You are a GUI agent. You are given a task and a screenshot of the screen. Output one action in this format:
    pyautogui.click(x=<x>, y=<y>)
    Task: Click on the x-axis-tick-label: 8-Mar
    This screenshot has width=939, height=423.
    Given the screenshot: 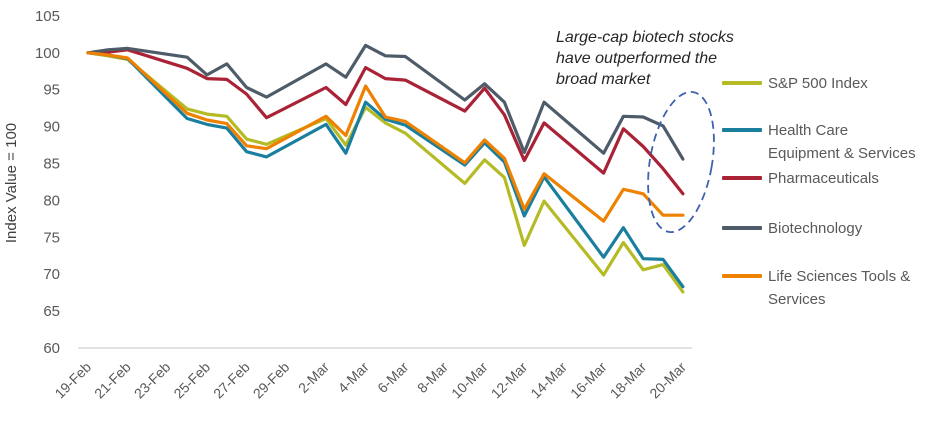 What is the action you would take?
    pyautogui.click(x=432, y=377)
    